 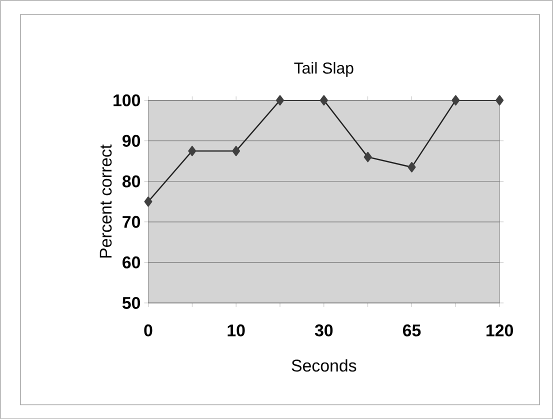 I want to click on y-tick-label: 50, so click(x=131, y=302).